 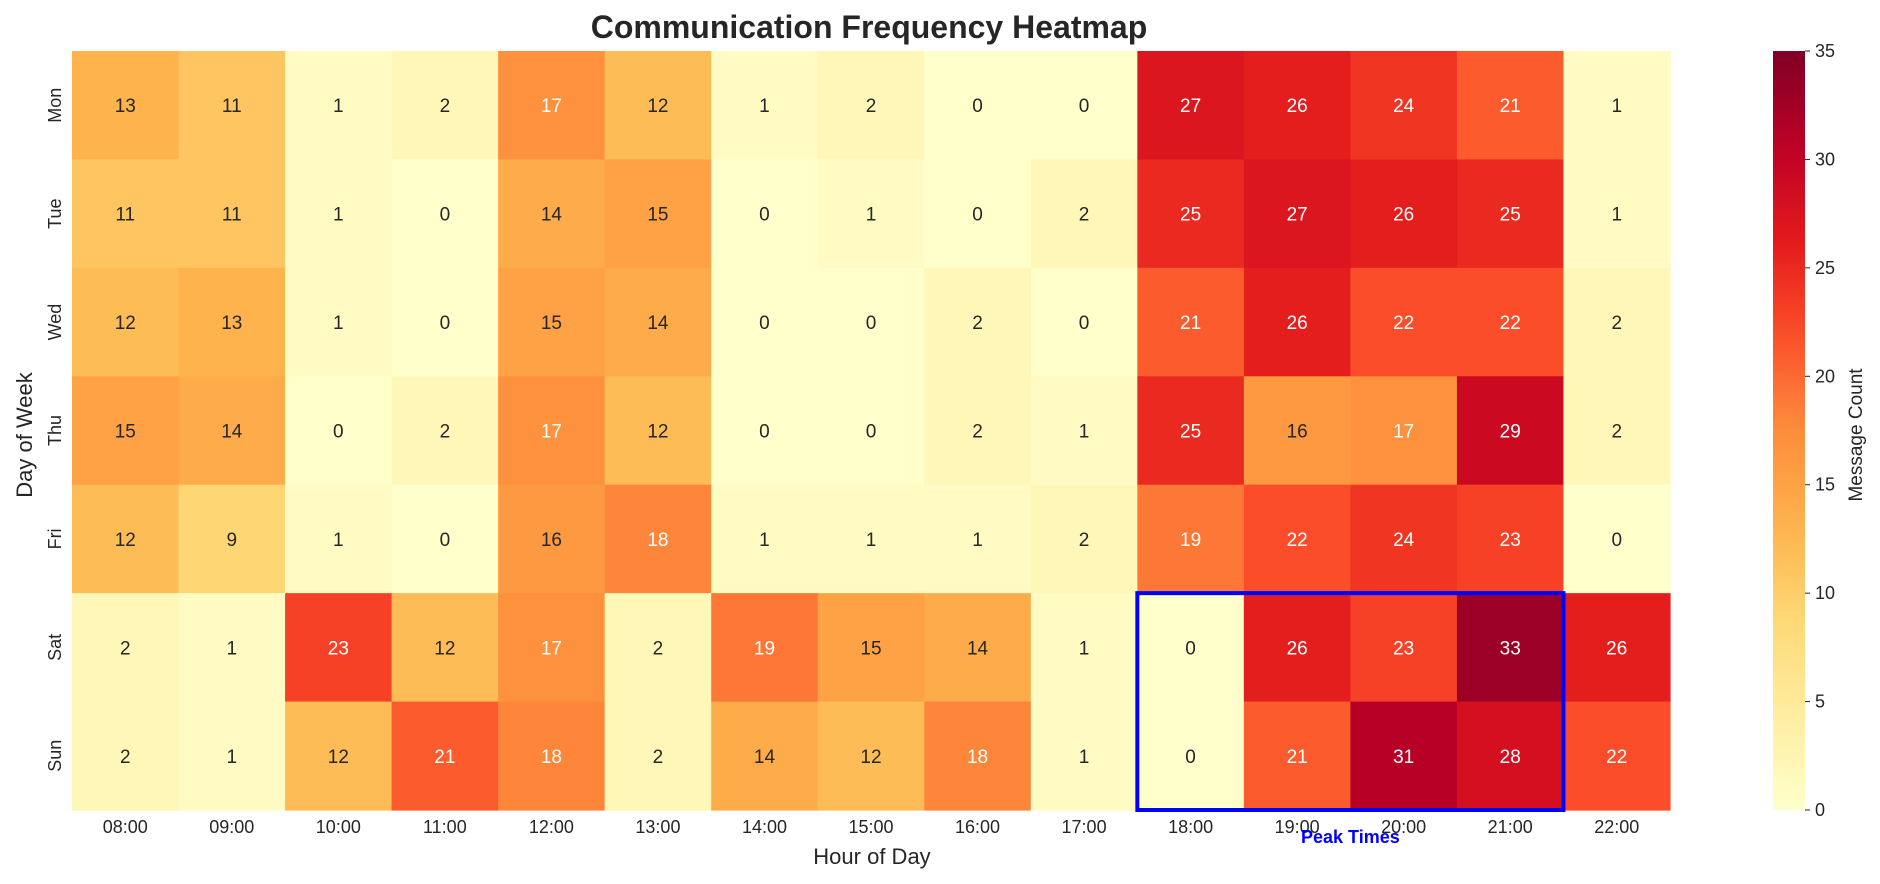 I want to click on colorbar-tick-label: 10, so click(x=1825, y=593).